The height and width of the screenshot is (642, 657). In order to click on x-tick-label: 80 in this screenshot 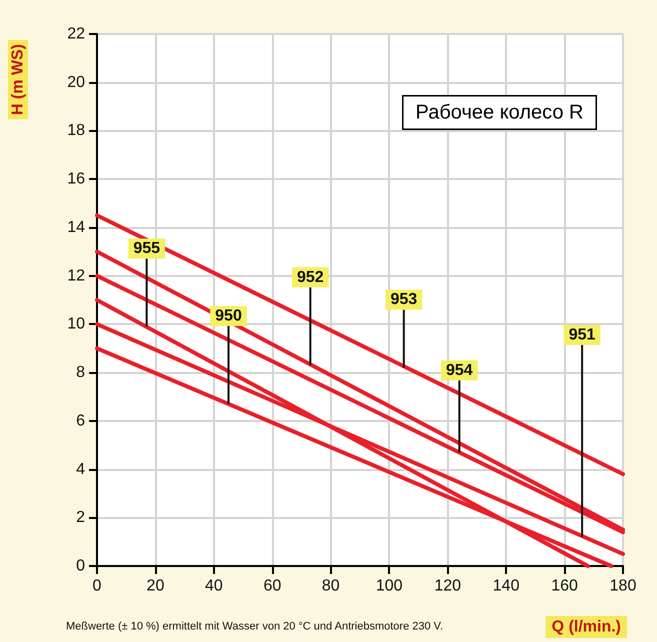, I will do `click(331, 586)`.